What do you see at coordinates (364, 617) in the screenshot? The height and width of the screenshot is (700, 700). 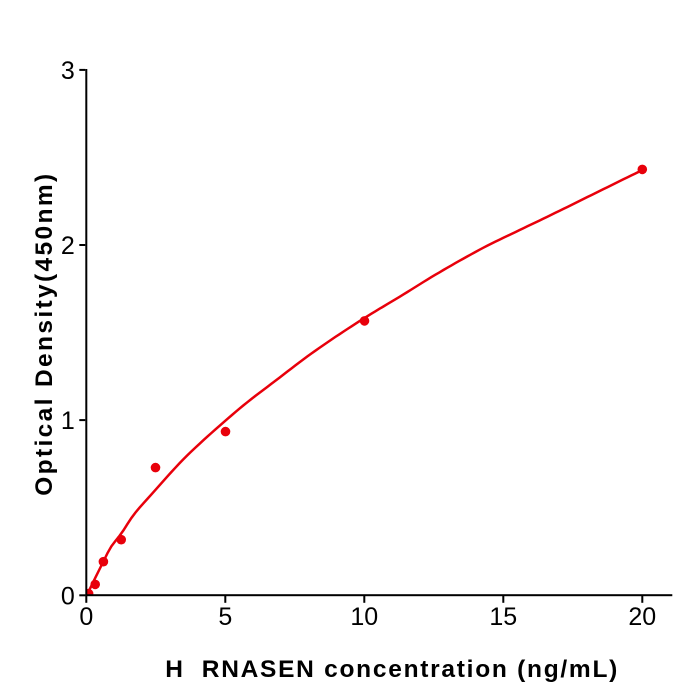 I see `svg-text: 10` at bounding box center [364, 617].